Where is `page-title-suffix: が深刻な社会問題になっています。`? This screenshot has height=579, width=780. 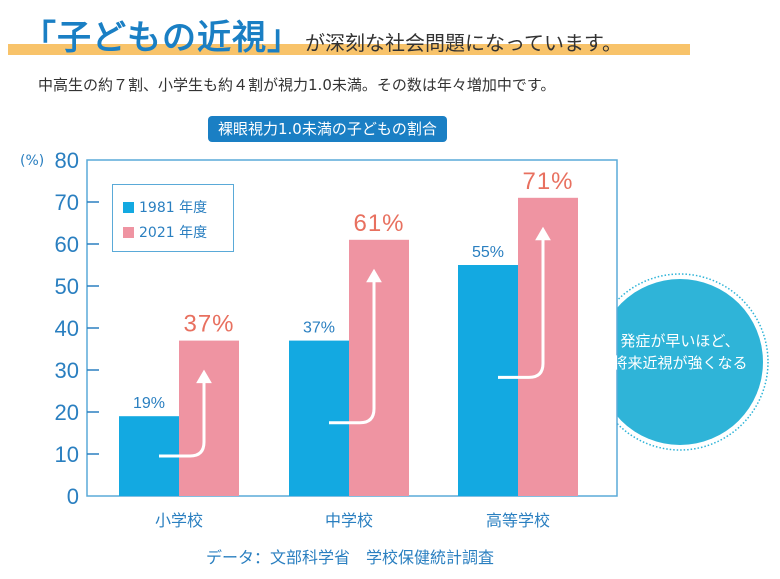 page-title-suffix: が深刻な社会問題になっています。 is located at coordinates (463, 43).